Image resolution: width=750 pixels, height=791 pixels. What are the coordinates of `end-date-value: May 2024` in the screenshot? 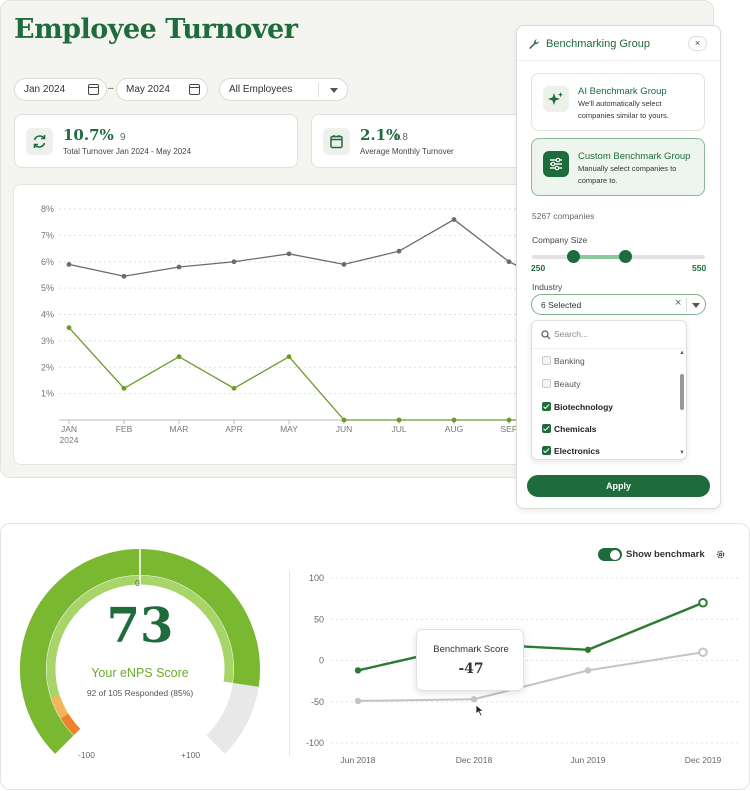 It's located at (148, 89).